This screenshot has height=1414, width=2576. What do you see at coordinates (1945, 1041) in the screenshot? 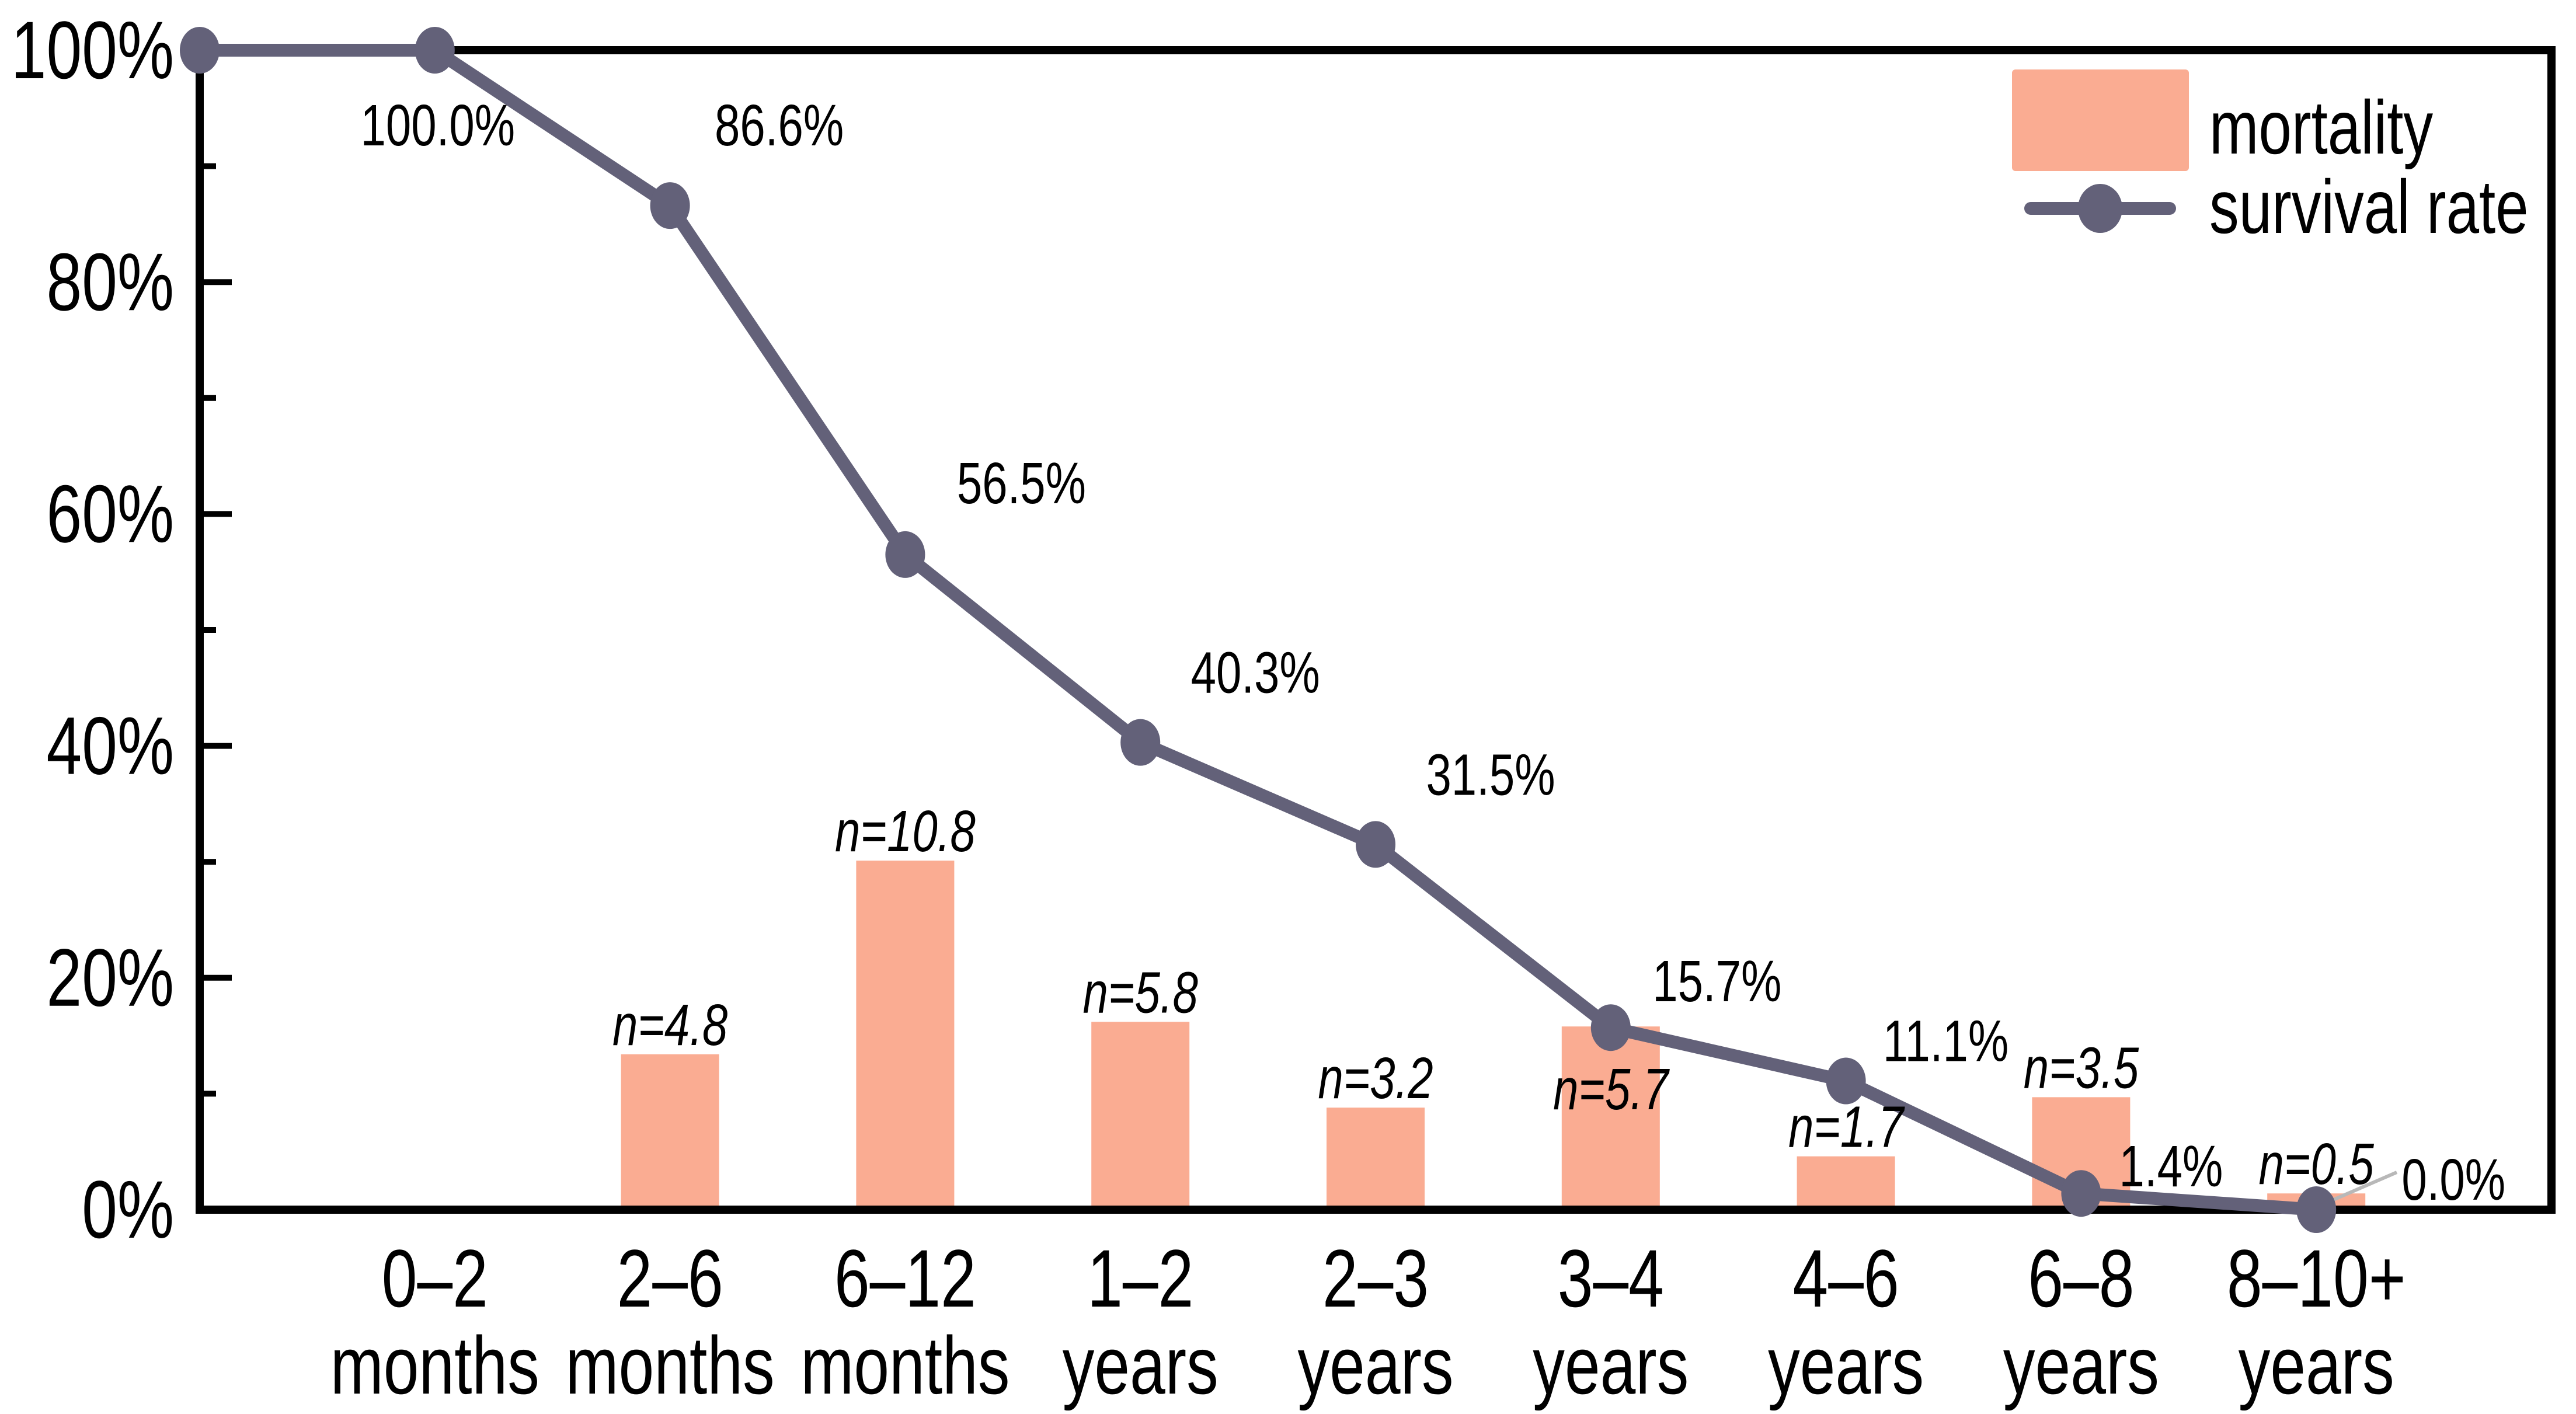
I see `survival-value-label: 11.1%` at bounding box center [1945, 1041].